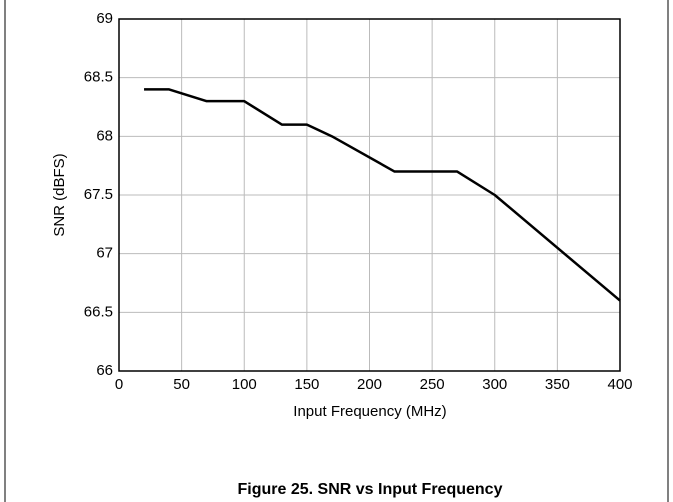 The width and height of the screenshot is (673, 502). Describe the element at coordinates (494, 384) in the screenshot. I see `x-tick-label: 300` at that location.